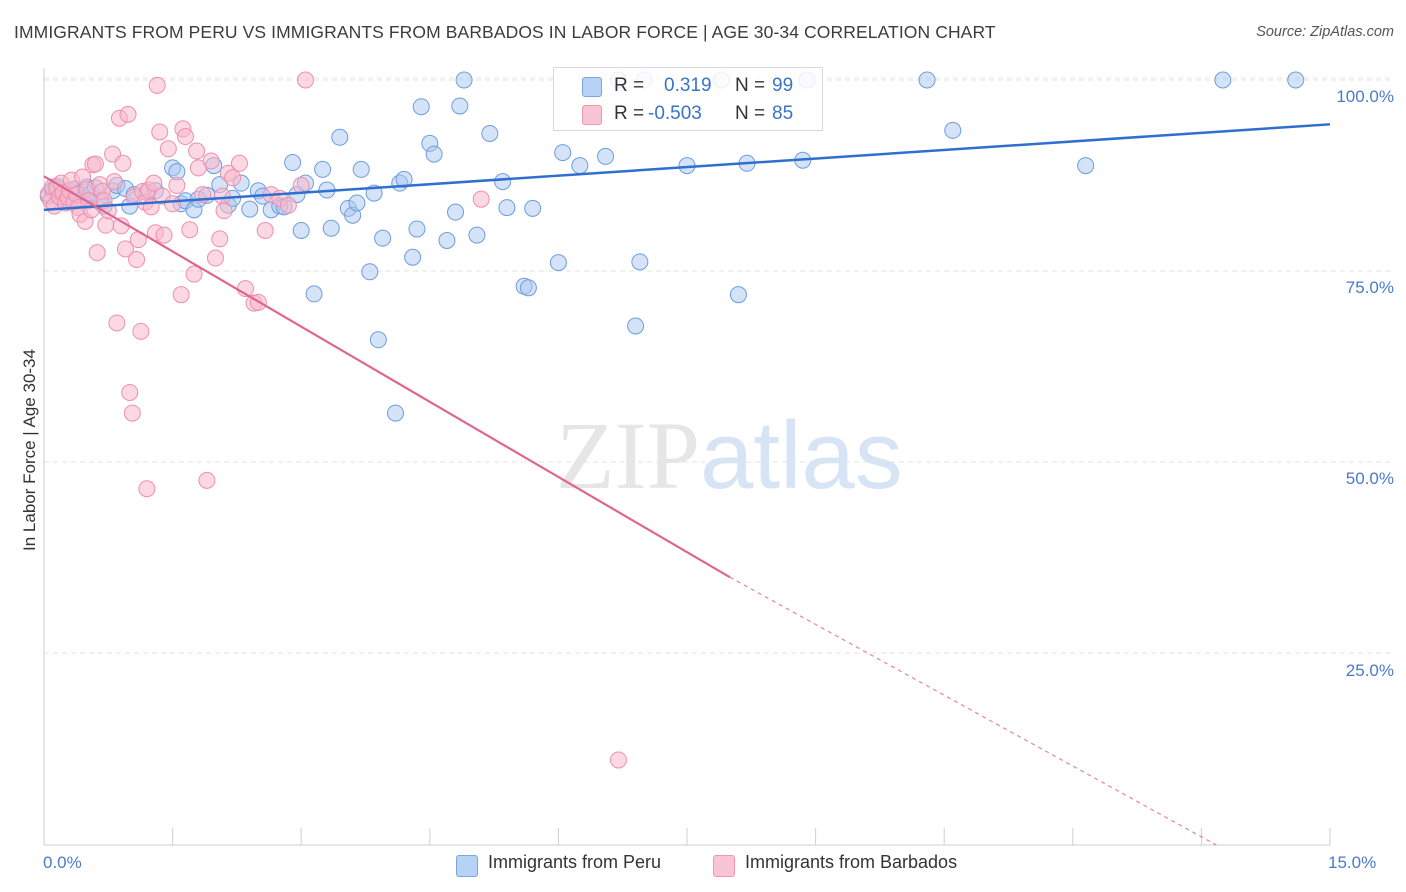  I want to click on y-tick-label-25: 25.0%, so click(1369, 670).